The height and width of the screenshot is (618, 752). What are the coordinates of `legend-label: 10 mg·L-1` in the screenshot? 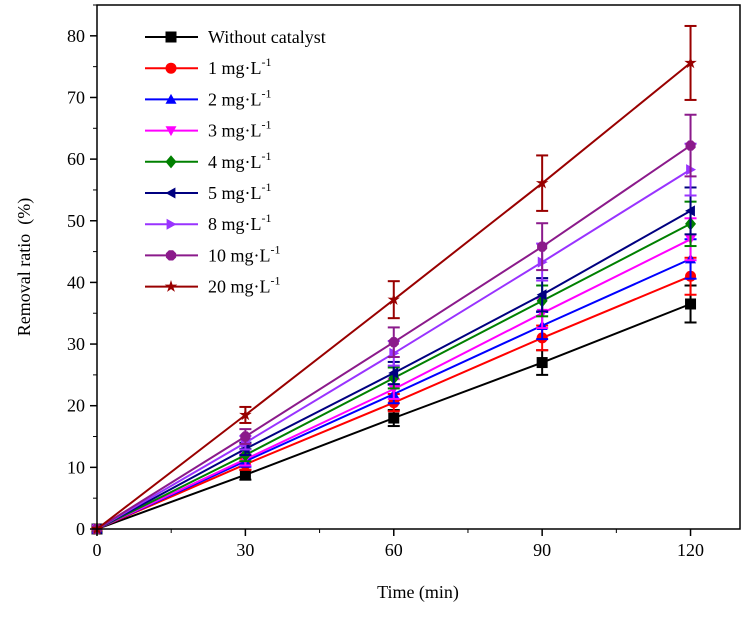 It's located at (244, 253).